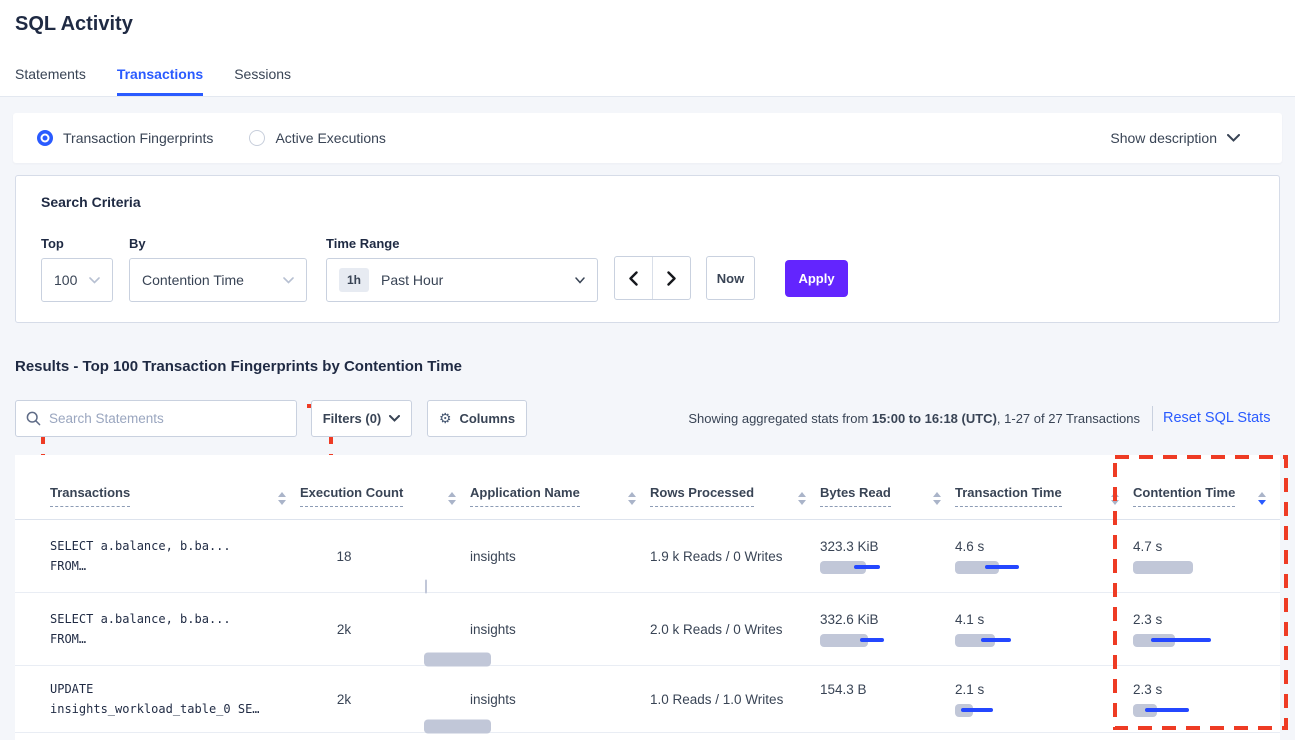 This screenshot has width=1295, height=740. I want to click on column-header-contention-time: Contention Time, so click(1206, 501).